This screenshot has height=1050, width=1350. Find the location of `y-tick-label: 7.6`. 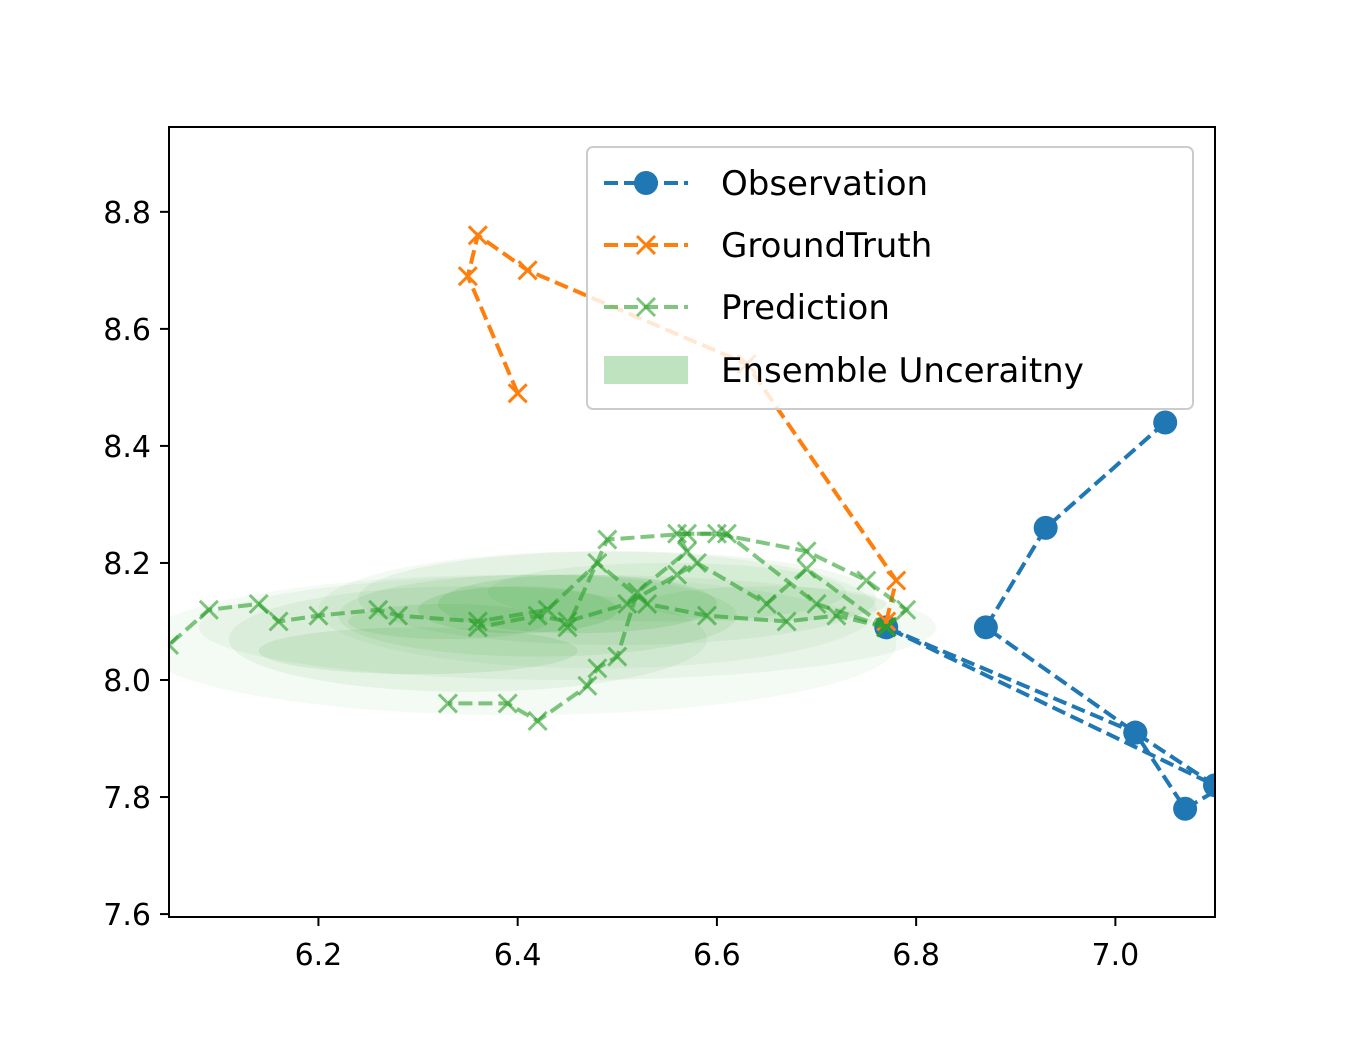

y-tick-label: 7.6 is located at coordinates (127, 915).